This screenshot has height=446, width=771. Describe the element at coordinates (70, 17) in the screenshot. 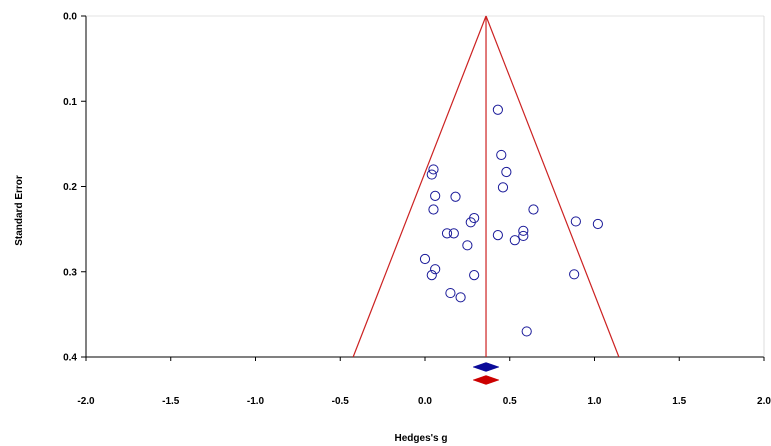

I see `y-tick-label: 0.0` at that location.